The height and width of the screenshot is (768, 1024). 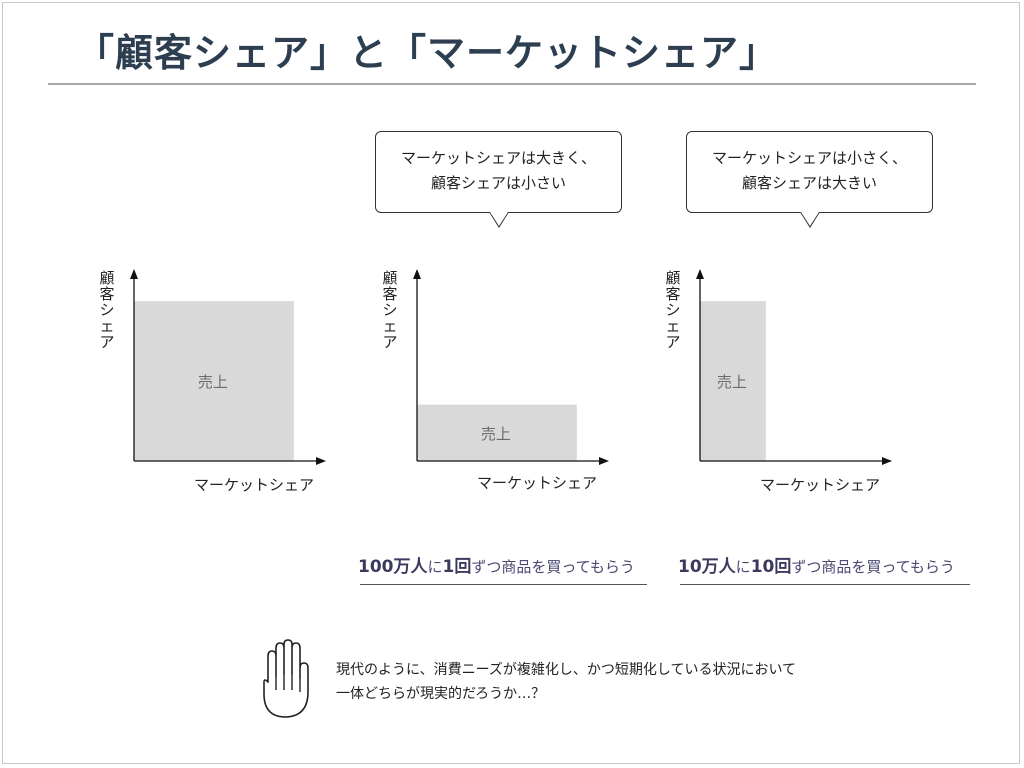 What do you see at coordinates (809, 183) in the screenshot?
I see `bubble-text-line2: 顧客シェアは大きい` at bounding box center [809, 183].